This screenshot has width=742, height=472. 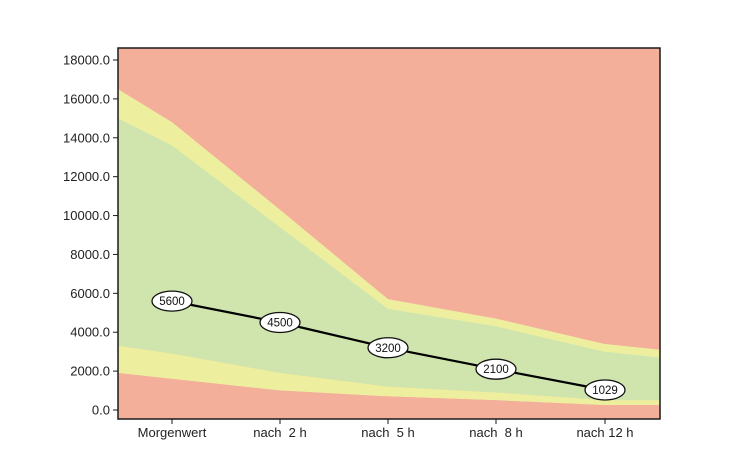 I want to click on y-tick-label: 6000.0, so click(x=90, y=293).